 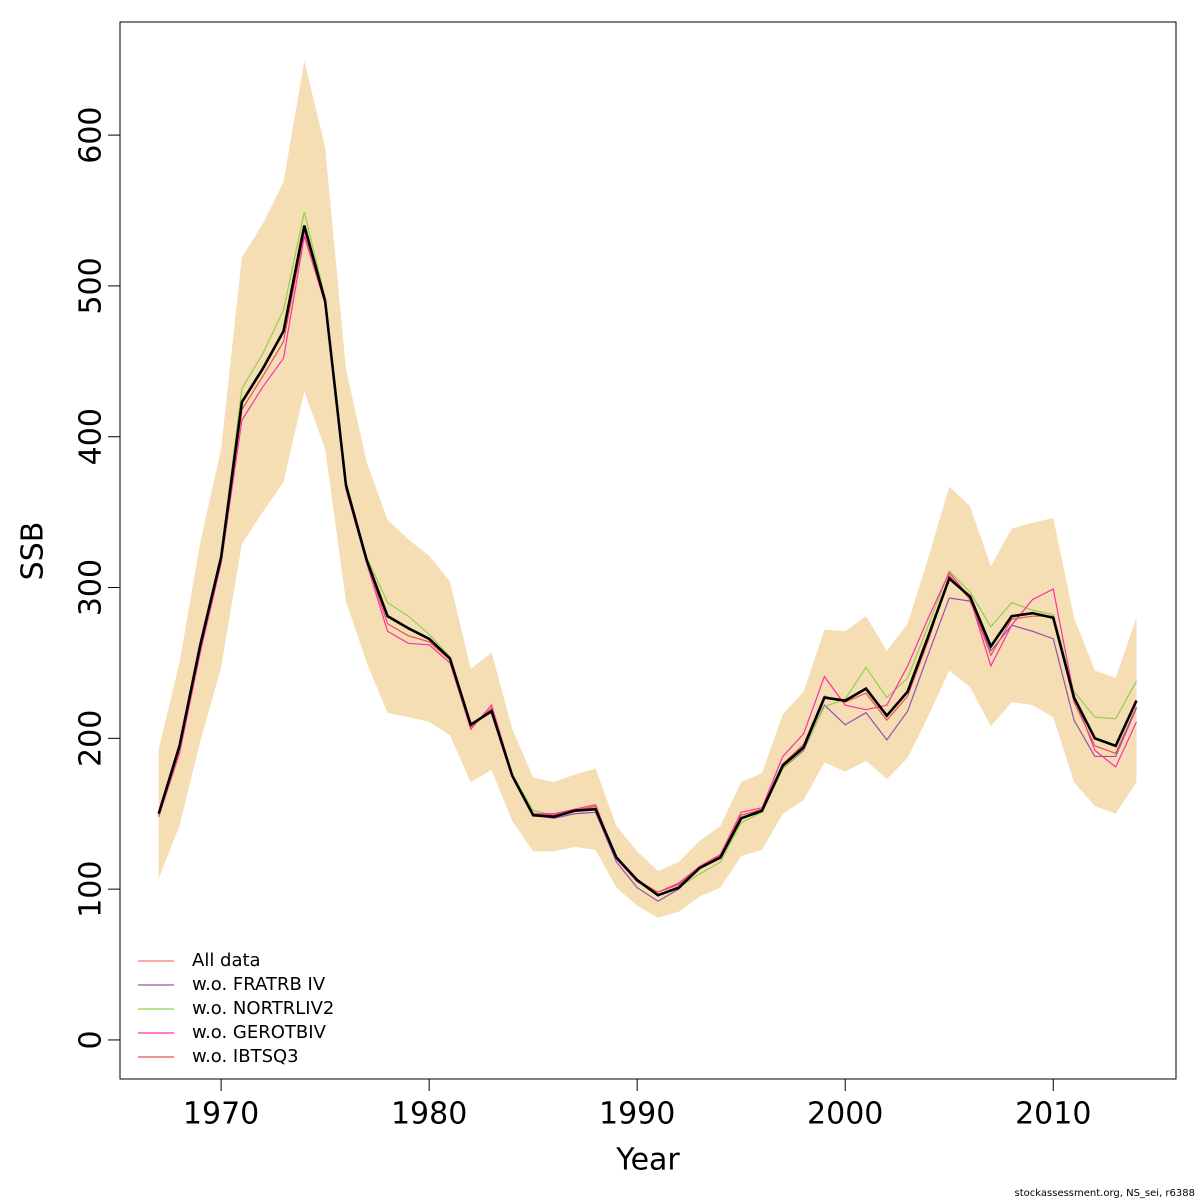 What do you see at coordinates (637, 1114) in the screenshot?
I see `x-tick-label: 1990` at bounding box center [637, 1114].